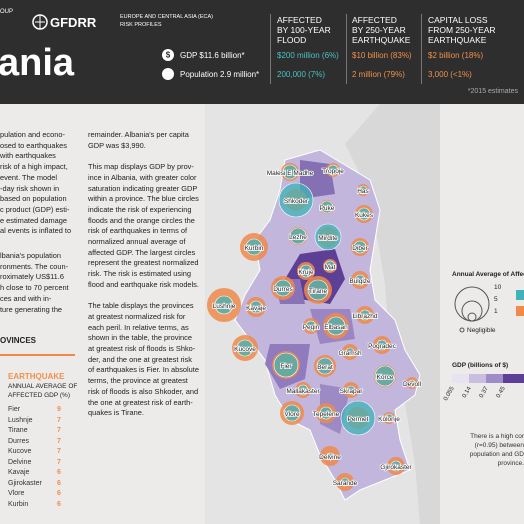 This screenshot has width=524, height=524. Describe the element at coordinates (33, 145) in the screenshot. I see `paragraph-line: osed to earthquakes` at that location.